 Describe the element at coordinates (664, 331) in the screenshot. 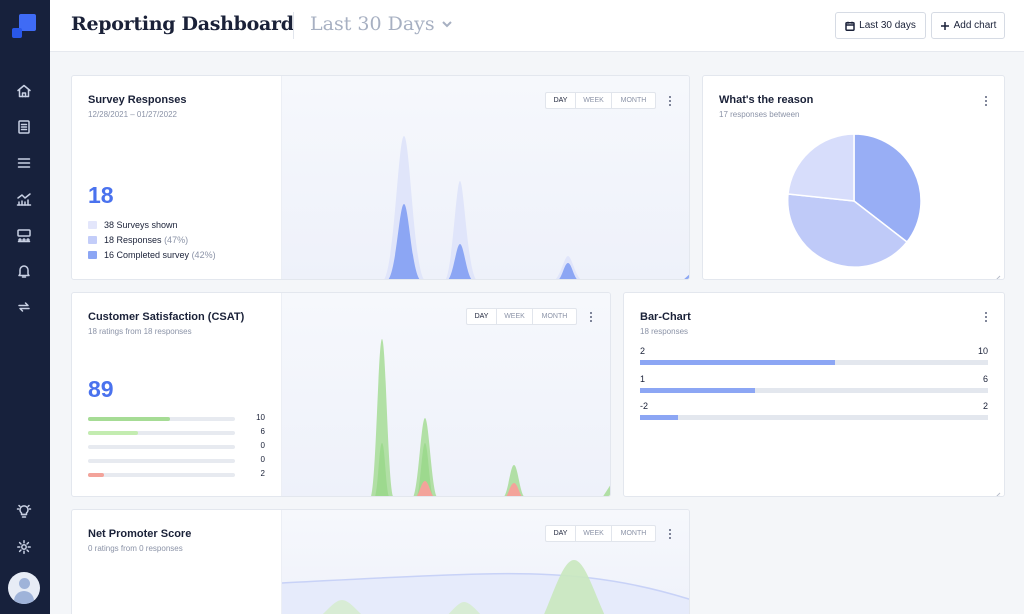

I see `card-subtitle: 18 responses` at that location.